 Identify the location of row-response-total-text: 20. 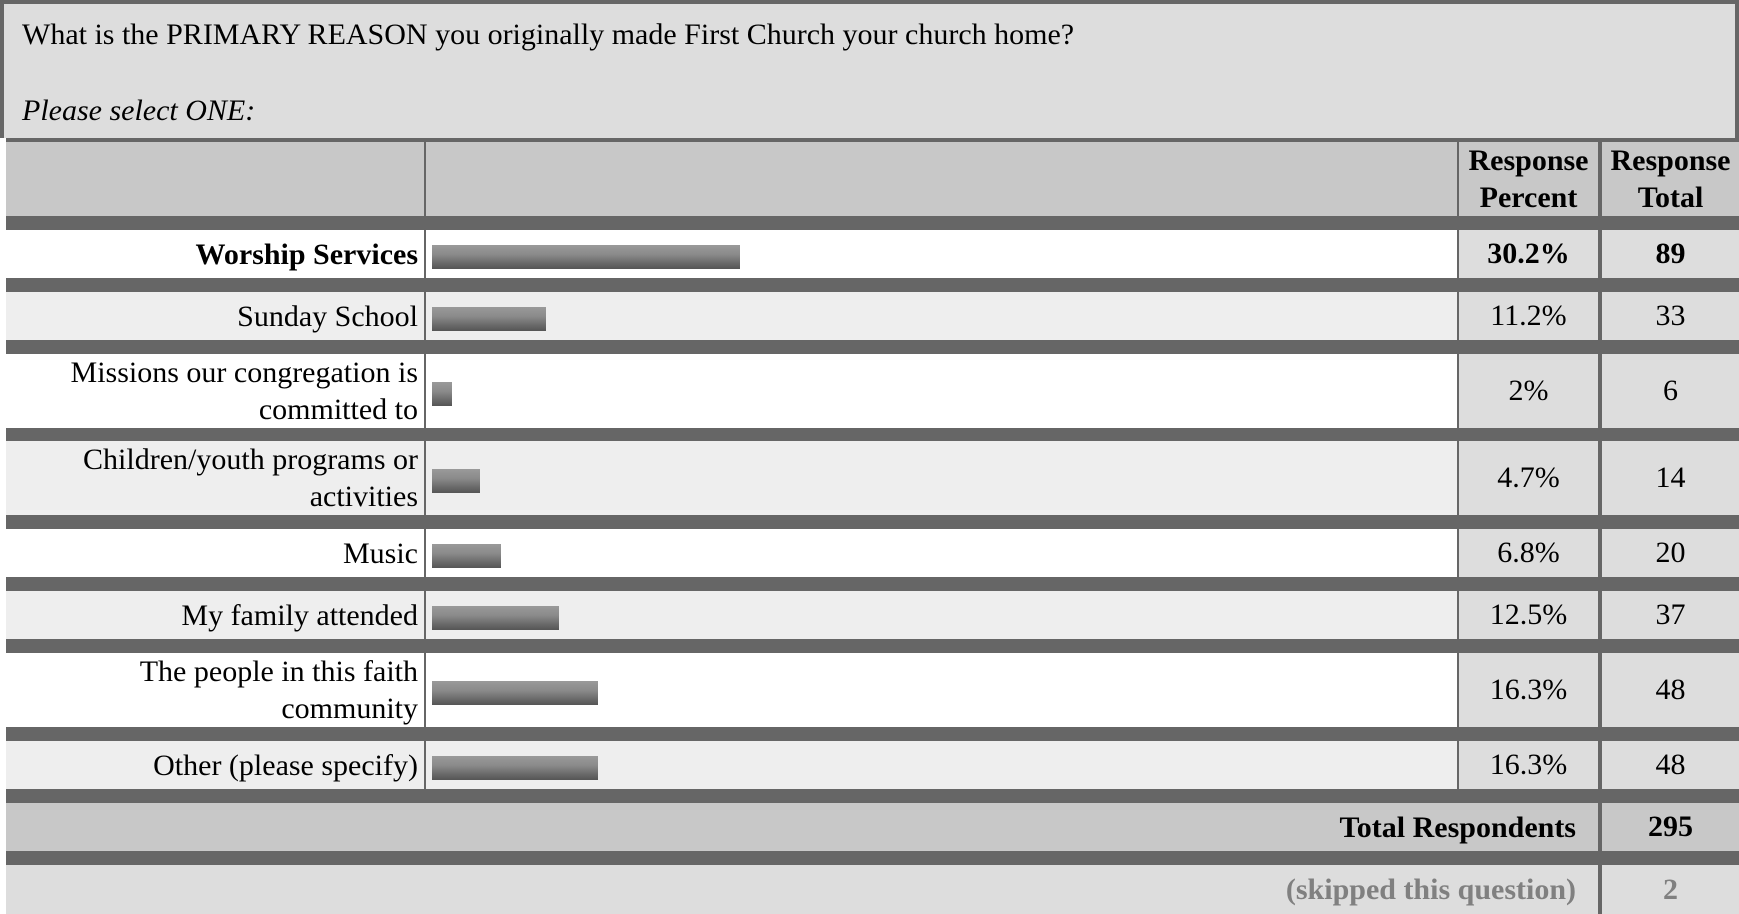
(1670, 552).